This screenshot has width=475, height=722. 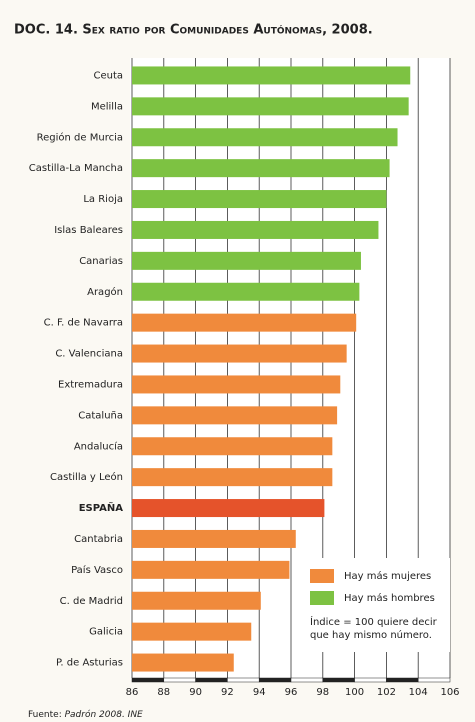 What do you see at coordinates (371, 635) in the screenshot?
I see `note: que hay mismo número.` at bounding box center [371, 635].